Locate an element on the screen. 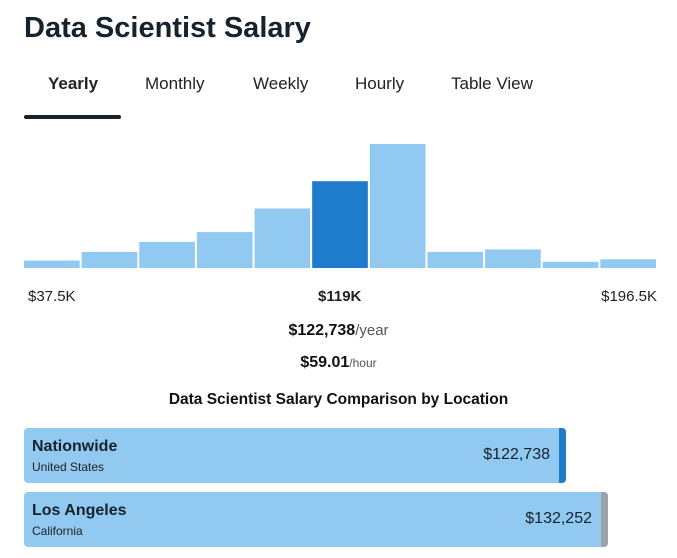 This screenshot has height=558, width=677. page-title: Data Scientist Salary is located at coordinates (167, 28).